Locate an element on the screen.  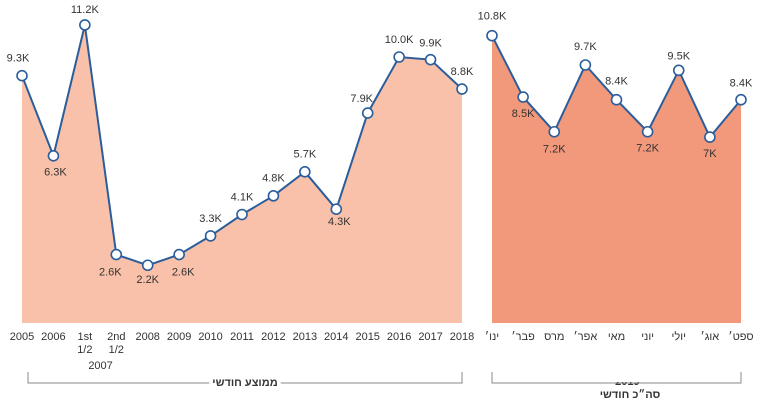
value-label: 4.1K is located at coordinates (242, 197).